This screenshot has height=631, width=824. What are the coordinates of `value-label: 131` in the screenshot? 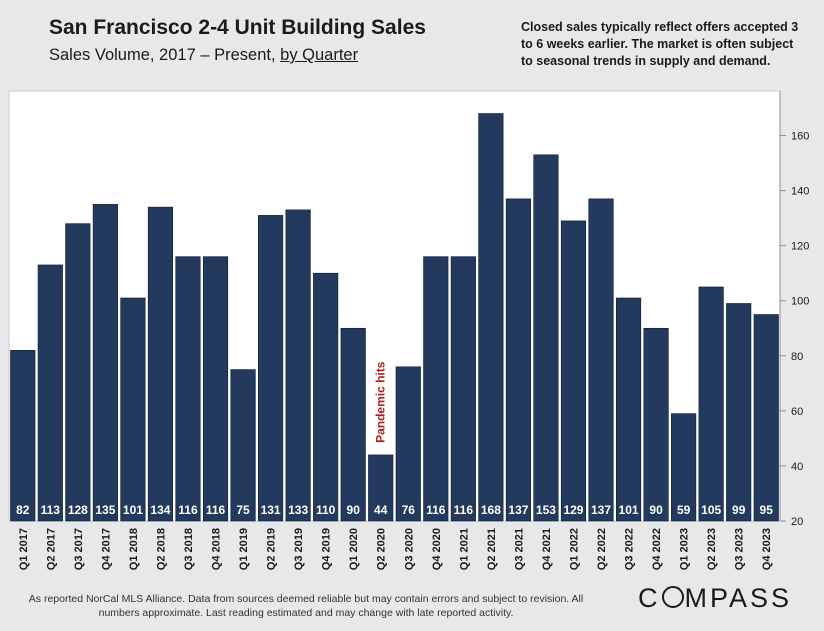 It's located at (271, 510).